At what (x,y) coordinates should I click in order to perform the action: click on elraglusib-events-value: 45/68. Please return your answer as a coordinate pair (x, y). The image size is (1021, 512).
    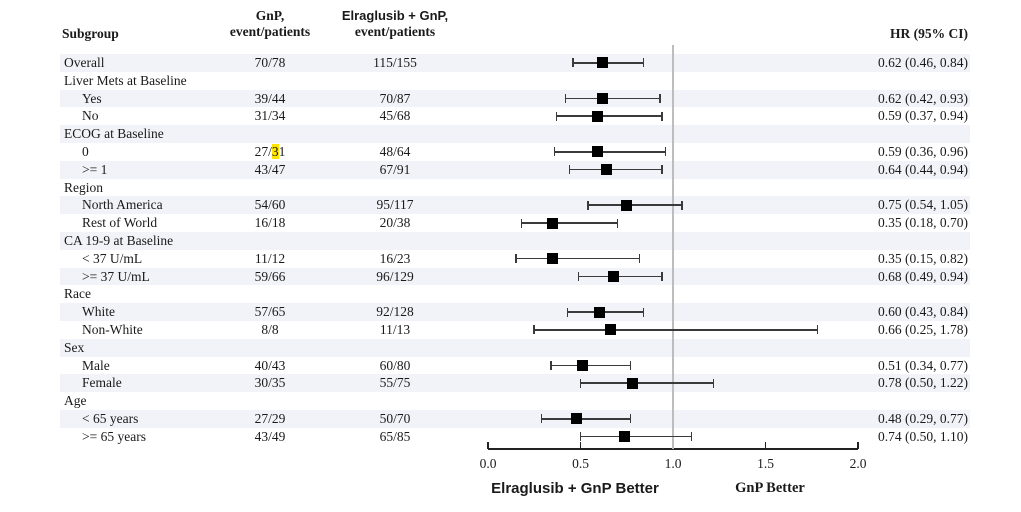
    Looking at the image, I should click on (395, 116).